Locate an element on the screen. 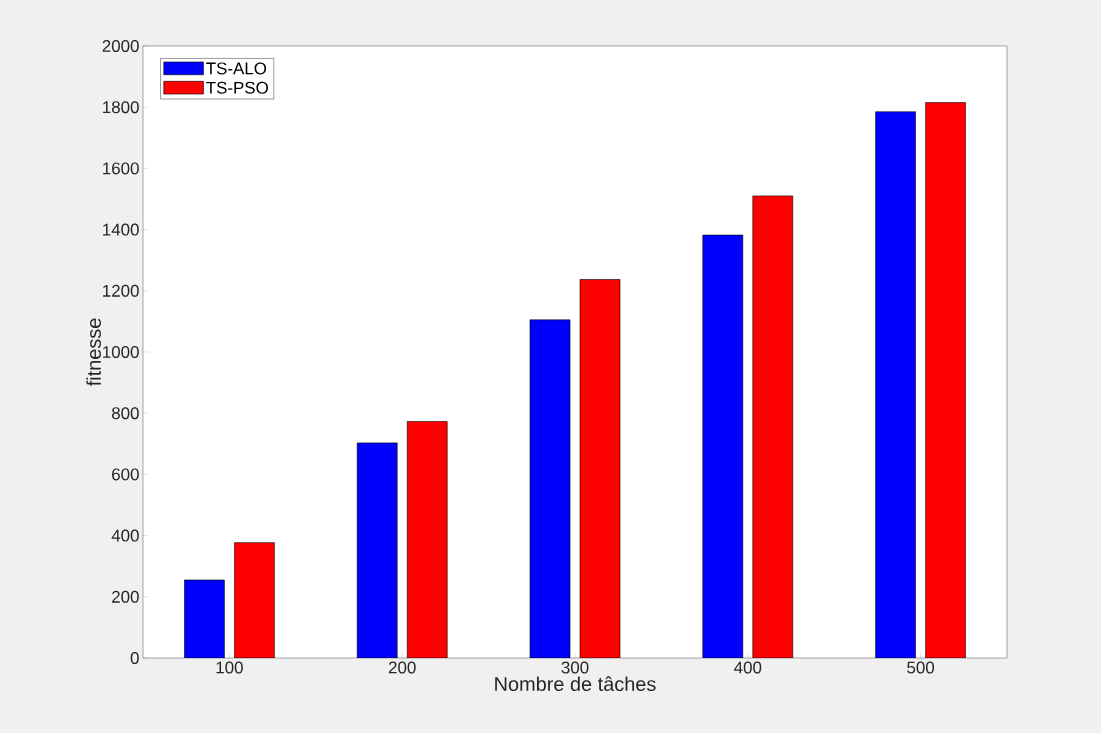 The image size is (1101, 733). x-tick-label: 500 is located at coordinates (921, 667).